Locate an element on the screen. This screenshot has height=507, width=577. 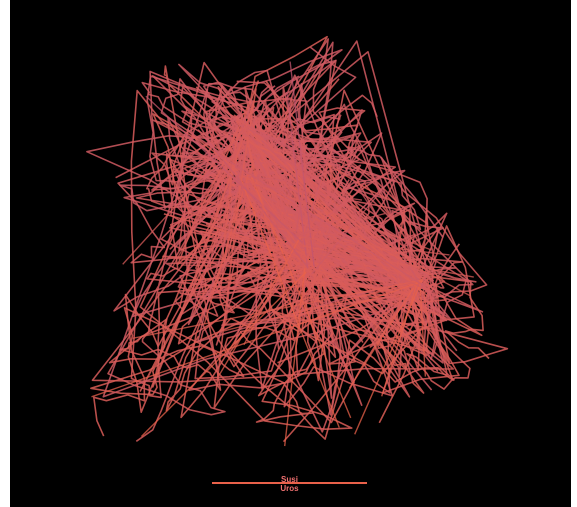
legend-label-uros: Uros is located at coordinates (289, 488).